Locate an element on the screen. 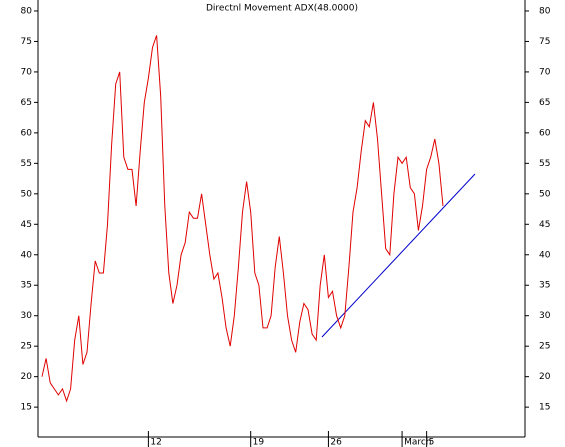 The height and width of the screenshot is (447, 565). y2-tick-label: 35 is located at coordinates (544, 286).